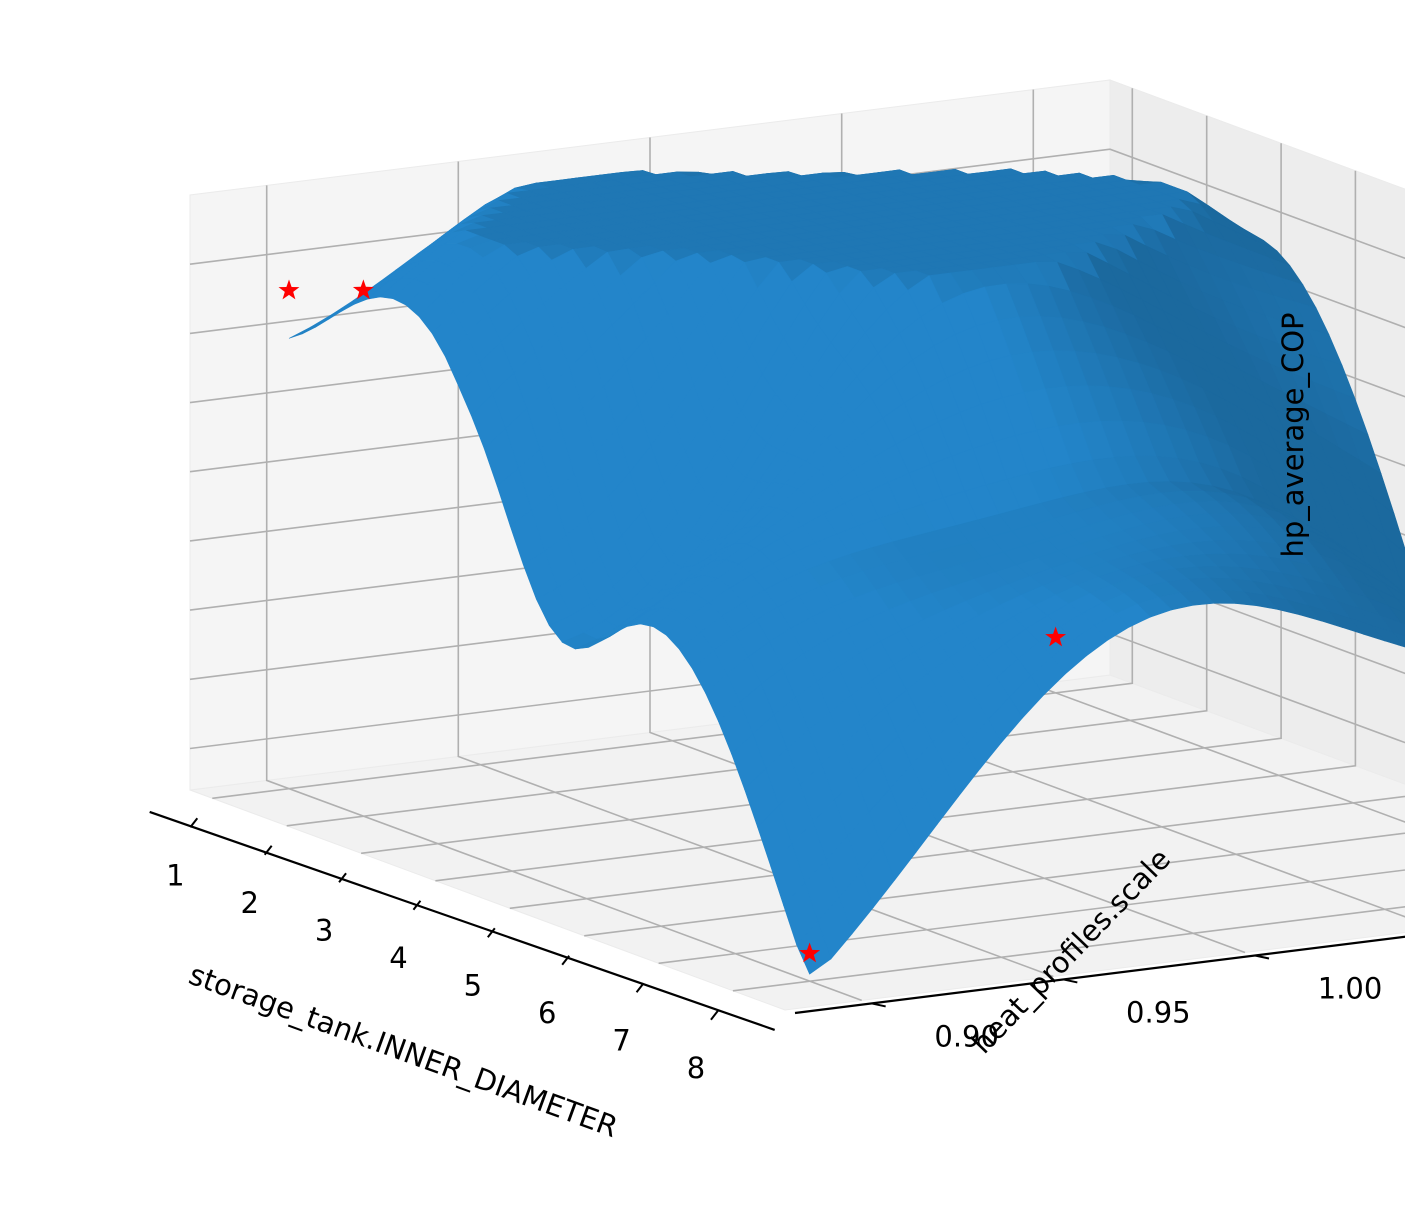 The height and width of the screenshot is (1220, 1405). What do you see at coordinates (1350, 989) in the screenshot?
I see `y-tick-label: 1.00` at bounding box center [1350, 989].